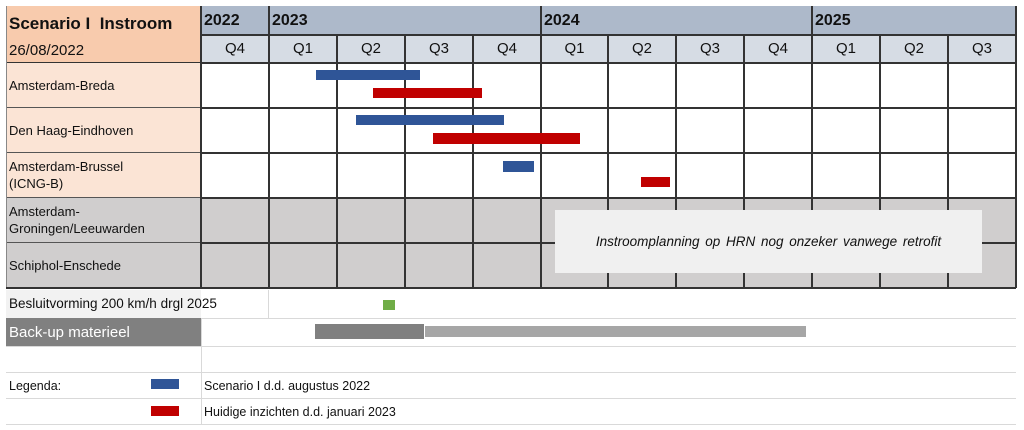 The height and width of the screenshot is (430, 1024). I want to click on row-label-den-haag-eindhoven: Den Haag-Eindhoven, so click(103, 130).